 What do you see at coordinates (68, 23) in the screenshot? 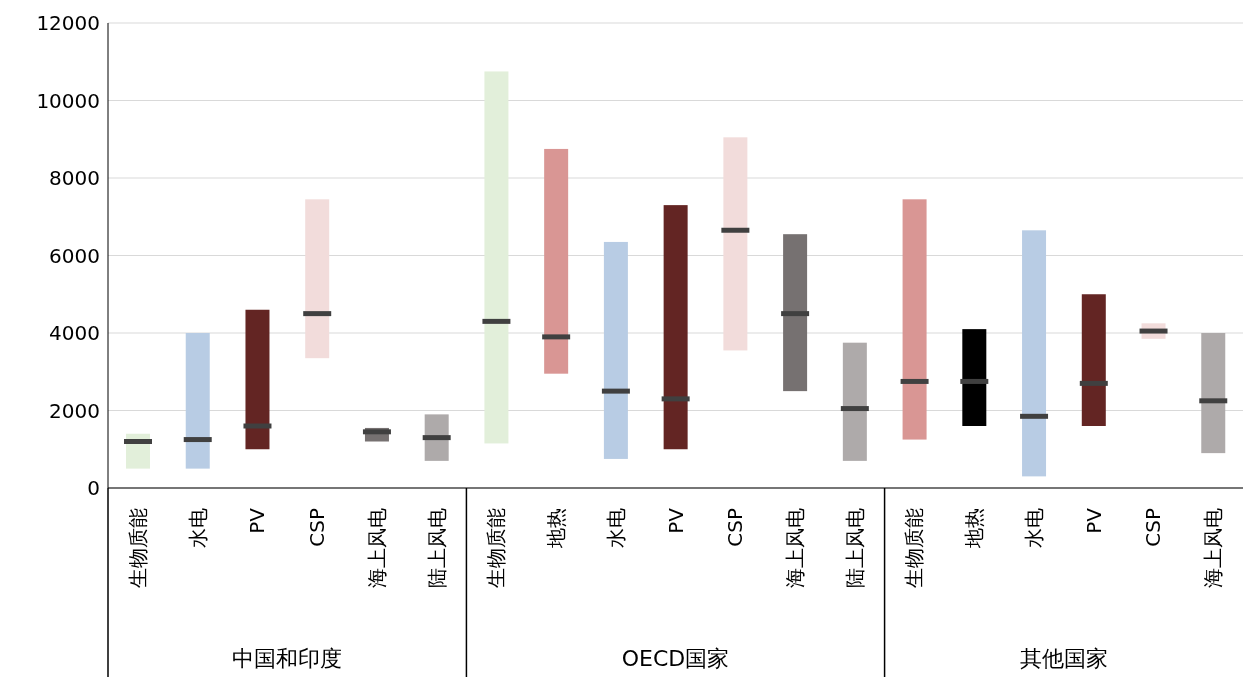
I see `y-tick-label: 12000` at bounding box center [68, 23].